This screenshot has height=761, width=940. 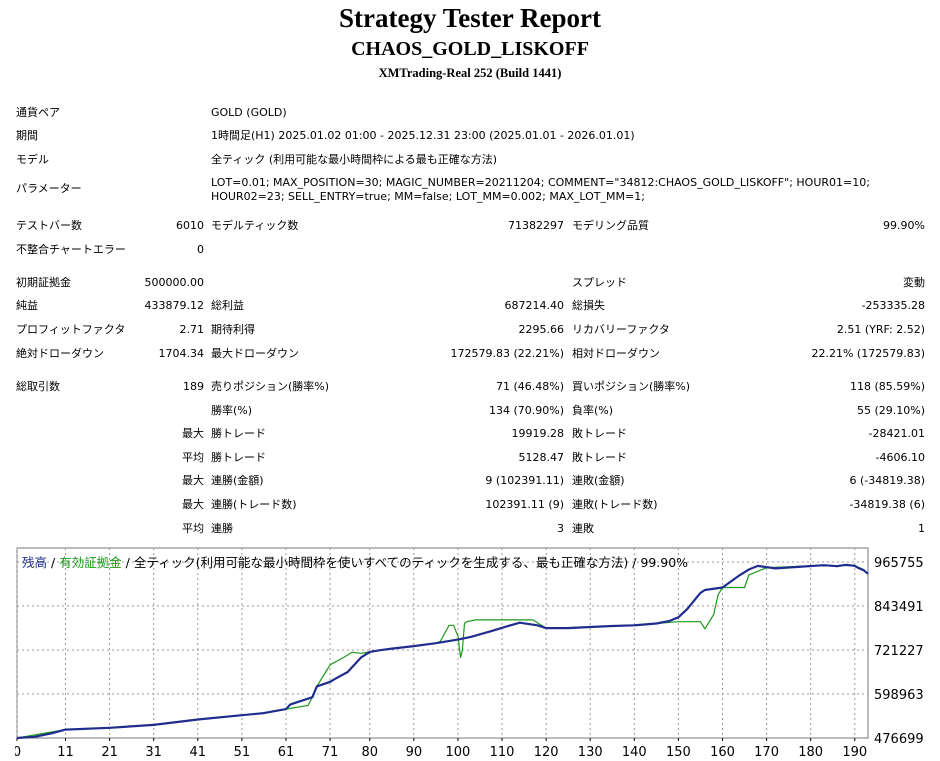 What do you see at coordinates (237, 480) in the screenshot?
I see `cons-wins-amt-label: 連勝(金額)` at bounding box center [237, 480].